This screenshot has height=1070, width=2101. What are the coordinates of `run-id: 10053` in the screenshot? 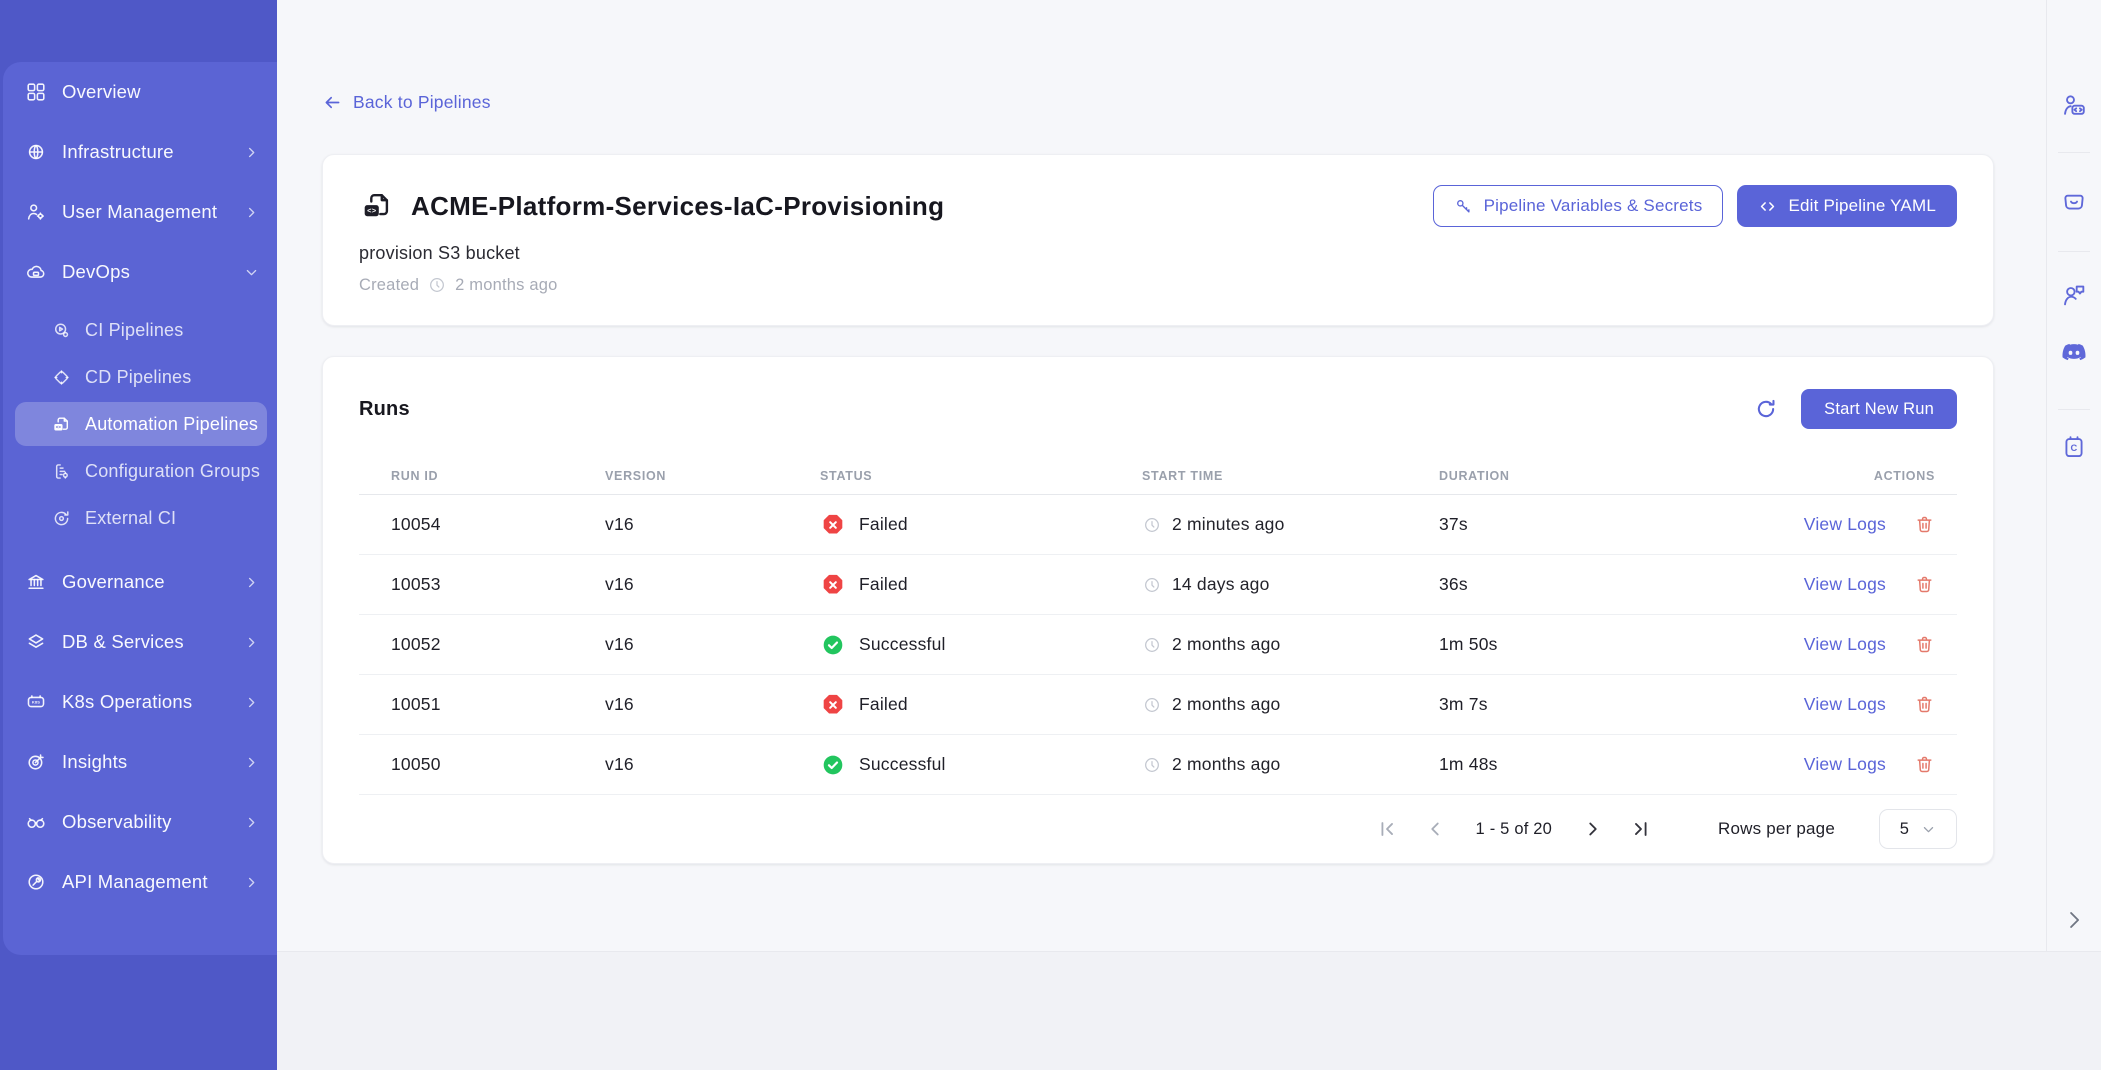 It's located at (416, 584).